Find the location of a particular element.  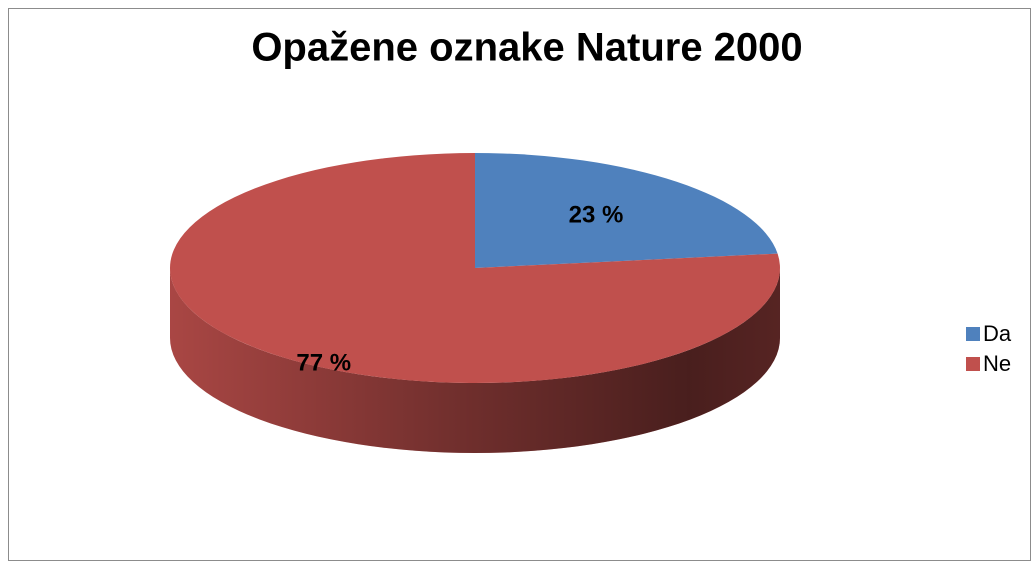

legend-label: Da is located at coordinates (997, 333).